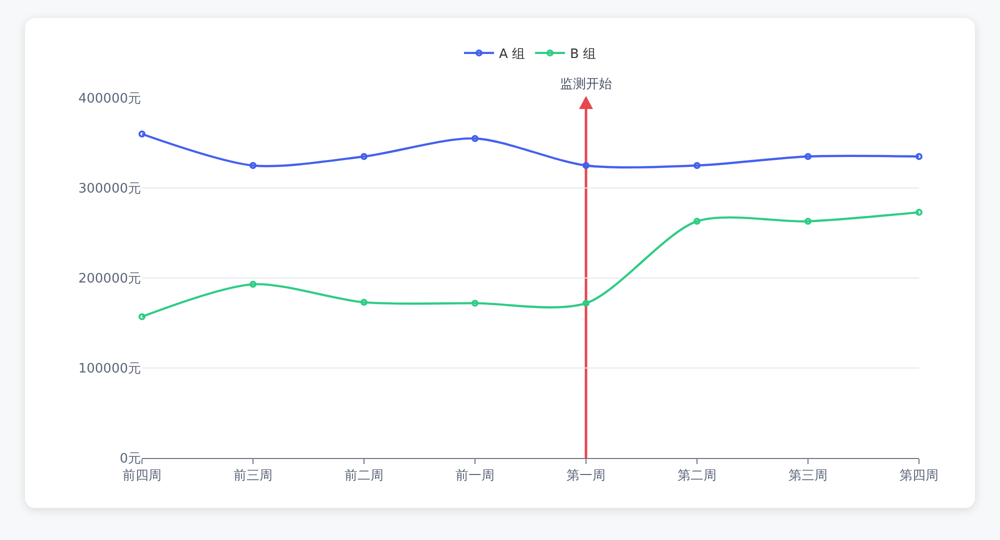 This screenshot has width=1000, height=540. Describe the element at coordinates (109, 369) in the screenshot. I see `y-tick-label: 100000元` at that location.